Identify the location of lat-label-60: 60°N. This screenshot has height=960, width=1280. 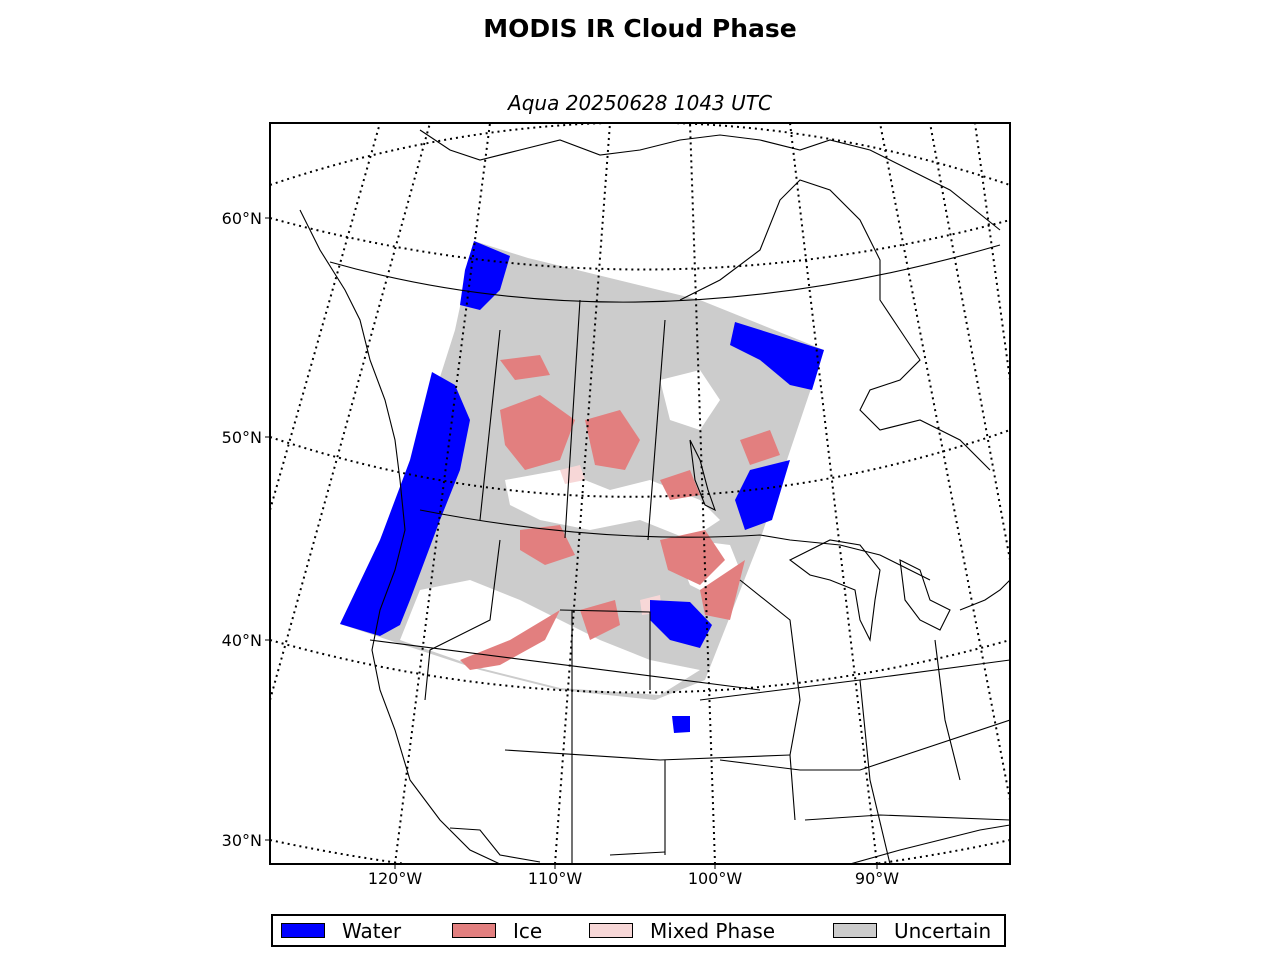
(242, 218).